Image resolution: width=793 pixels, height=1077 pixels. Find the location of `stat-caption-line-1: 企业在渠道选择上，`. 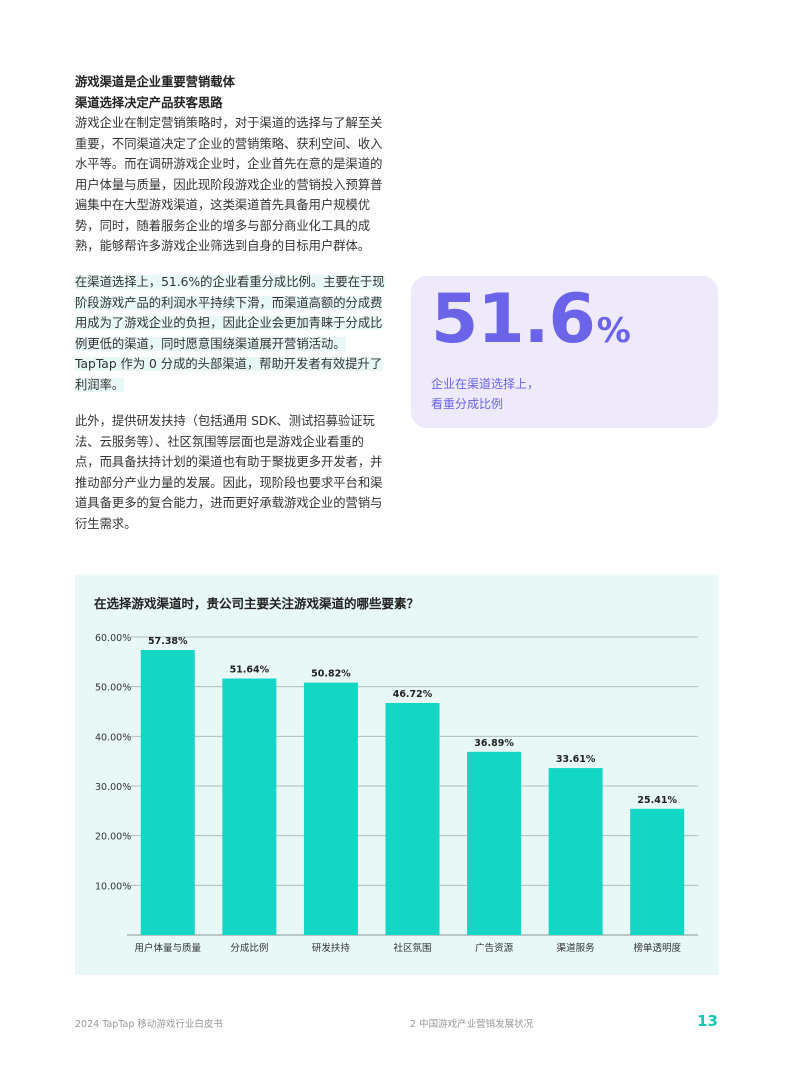

stat-caption-line-1: 企业在渠道选择上， is located at coordinates (485, 384).